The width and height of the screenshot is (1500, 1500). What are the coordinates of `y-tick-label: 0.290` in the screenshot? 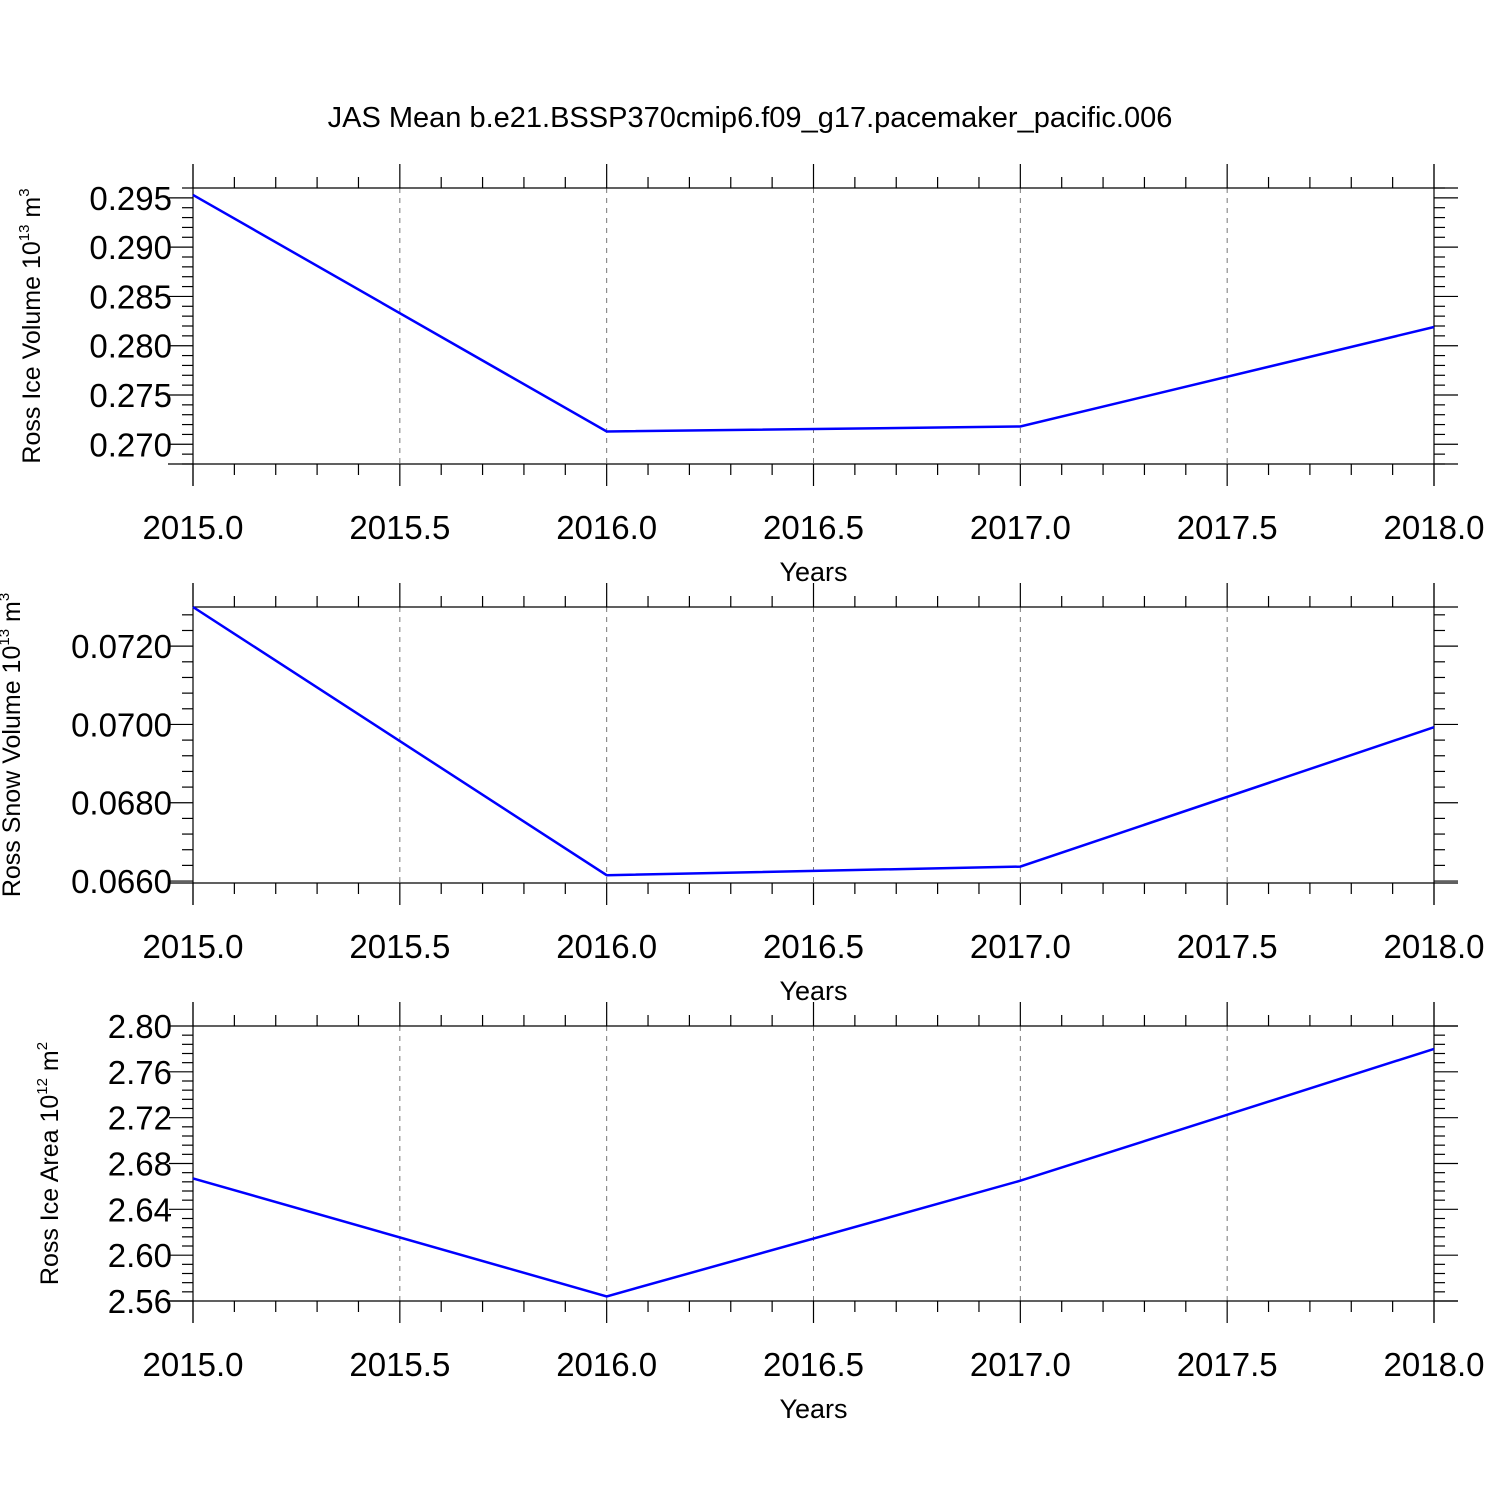 It's located at (130, 247).